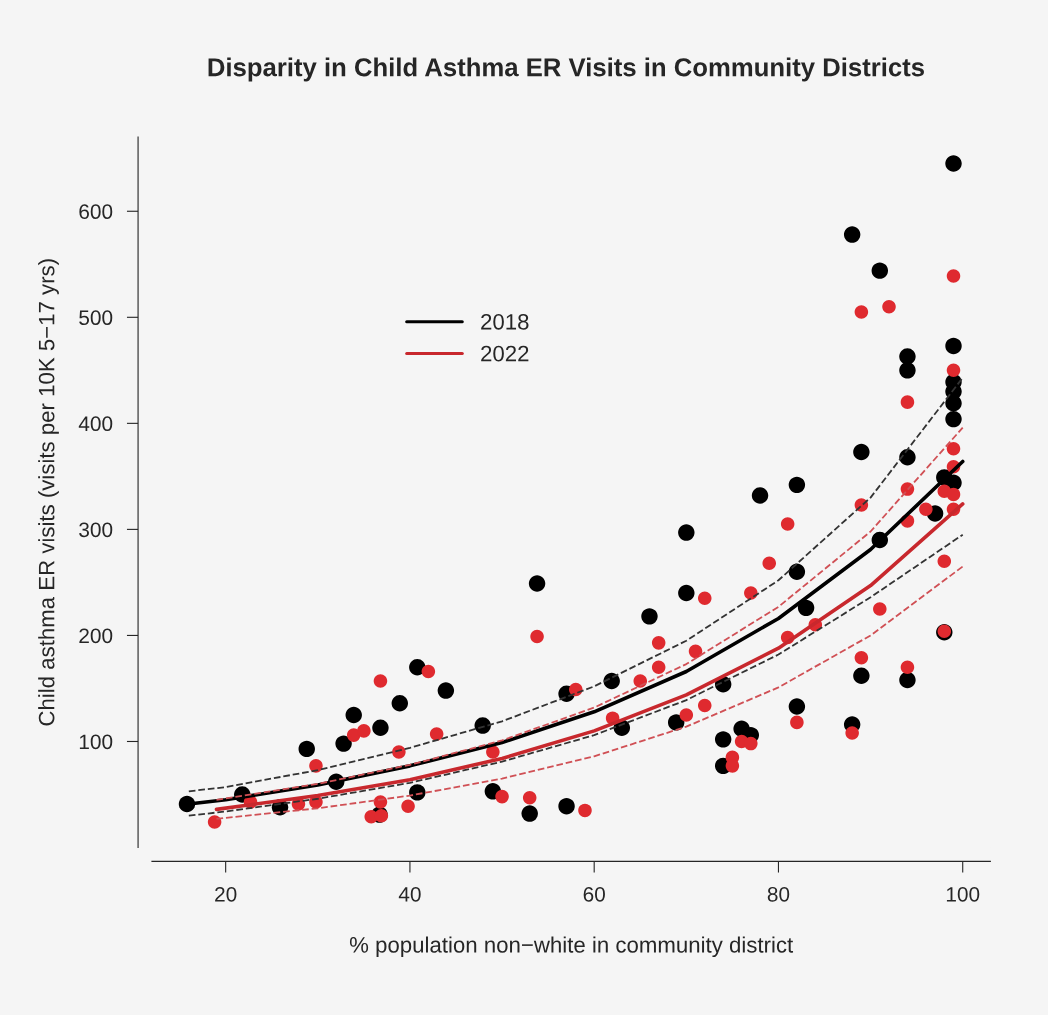  Describe the element at coordinates (566, 69) in the screenshot. I see `chart-title: Disparity in Child Asthma ER Visits in Community Districts` at that location.